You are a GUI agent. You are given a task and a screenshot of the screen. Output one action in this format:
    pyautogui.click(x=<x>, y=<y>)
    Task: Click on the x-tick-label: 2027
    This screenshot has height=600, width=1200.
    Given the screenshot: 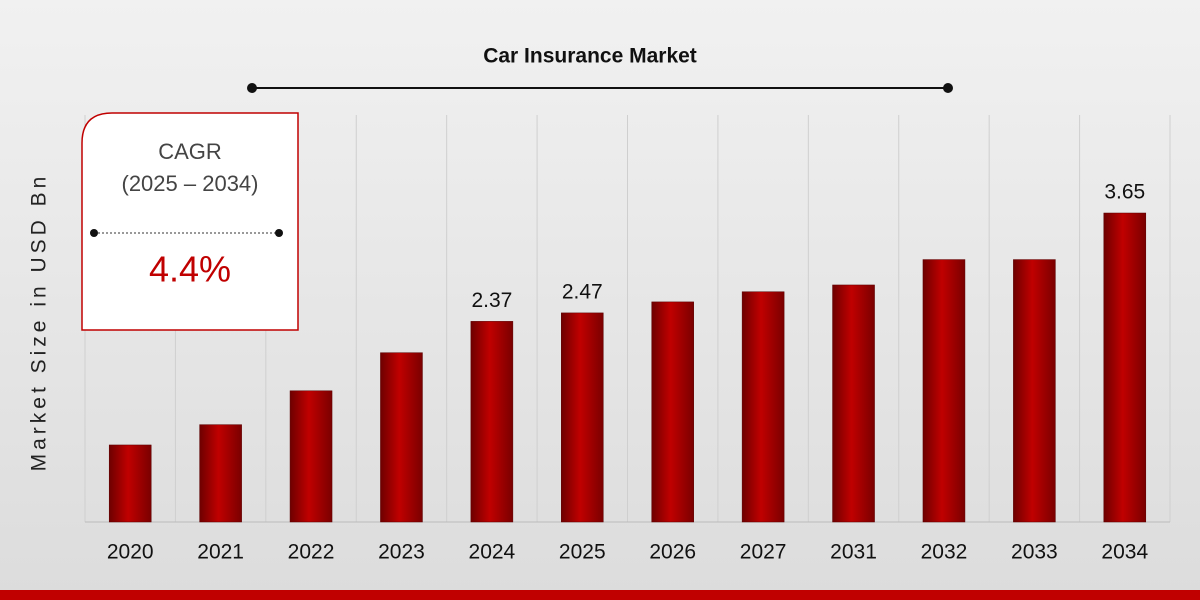 What is the action you would take?
    pyautogui.click(x=763, y=552)
    